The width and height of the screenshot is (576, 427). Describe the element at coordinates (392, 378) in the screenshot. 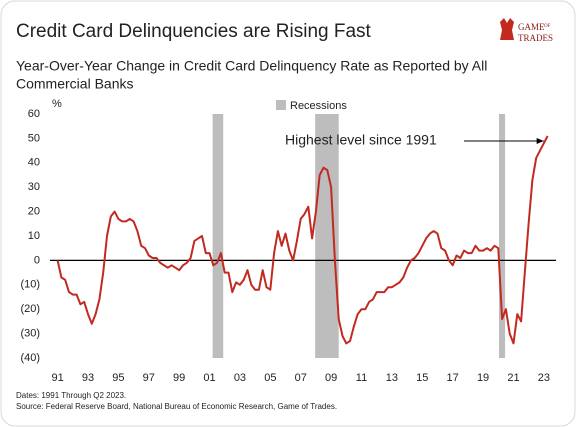

I see `x-tick-label: 13` at that location.